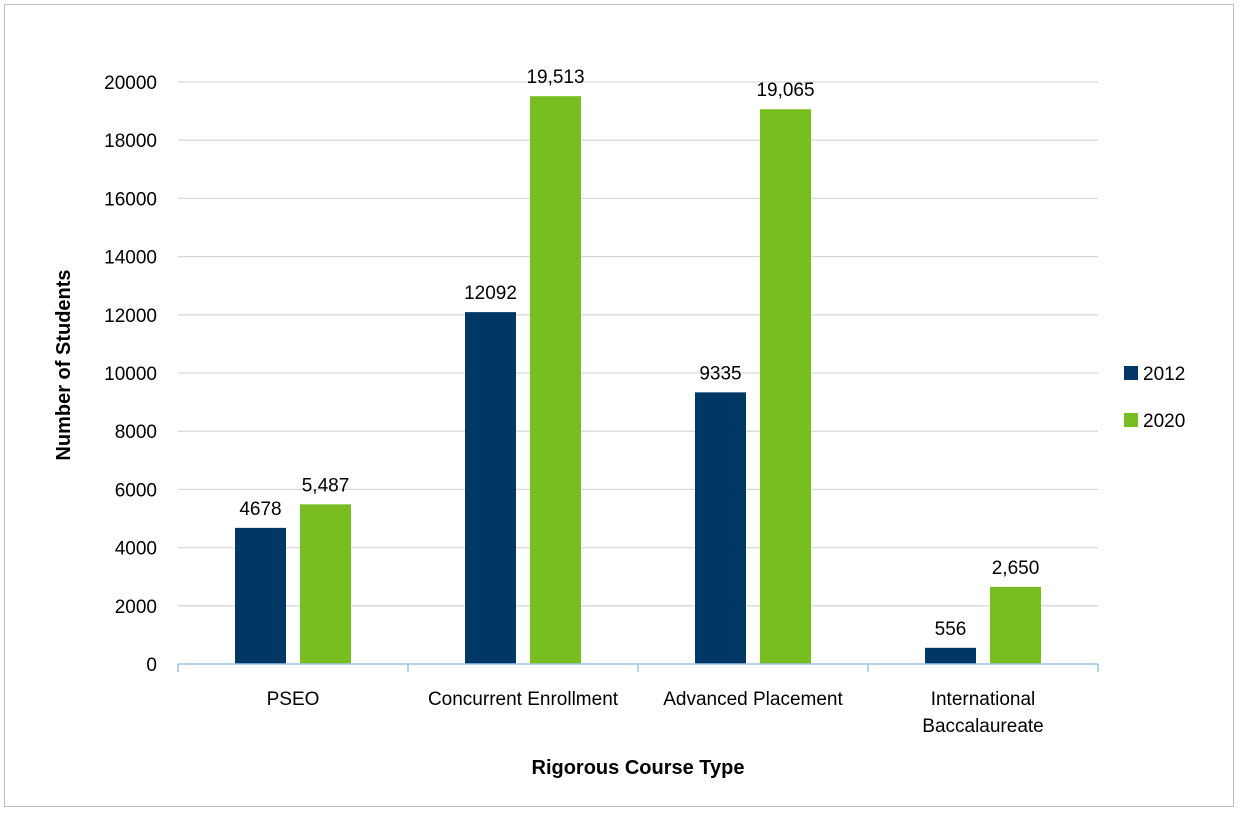 The image size is (1240, 813). What do you see at coordinates (753, 699) in the screenshot?
I see `x-tick-label: Advanced Placement` at bounding box center [753, 699].